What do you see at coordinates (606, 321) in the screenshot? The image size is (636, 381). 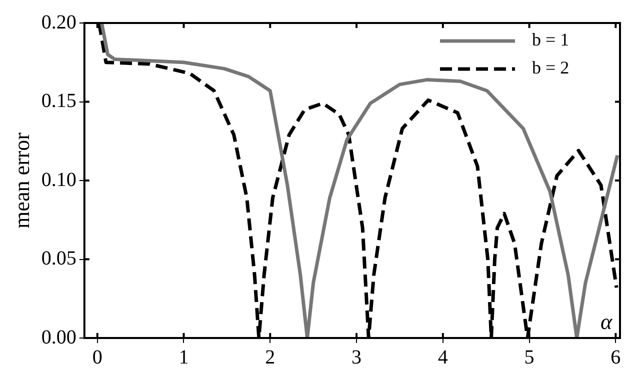 I see `x-axis-title: α` at bounding box center [606, 321].